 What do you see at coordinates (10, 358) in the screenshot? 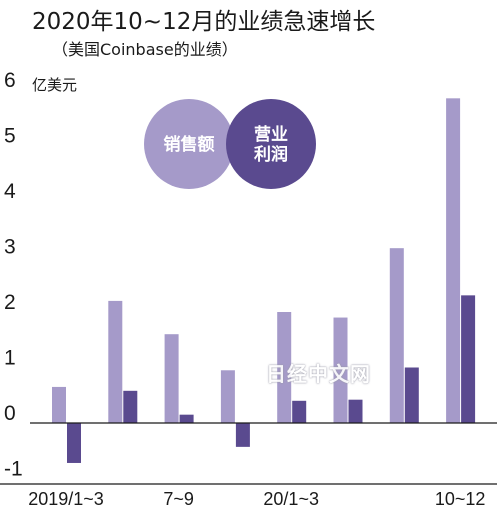
I see `y-tick-label: 1` at bounding box center [10, 358].